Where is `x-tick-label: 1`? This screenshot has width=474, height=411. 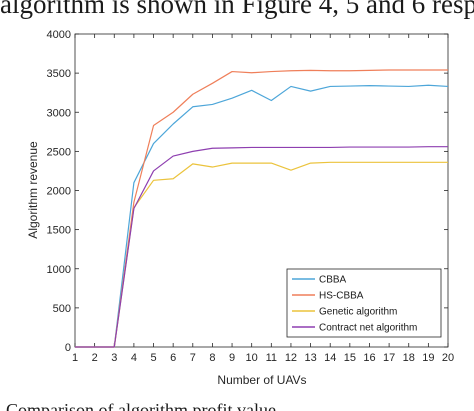
x-tick-label: 1 is located at coordinates (75, 358).